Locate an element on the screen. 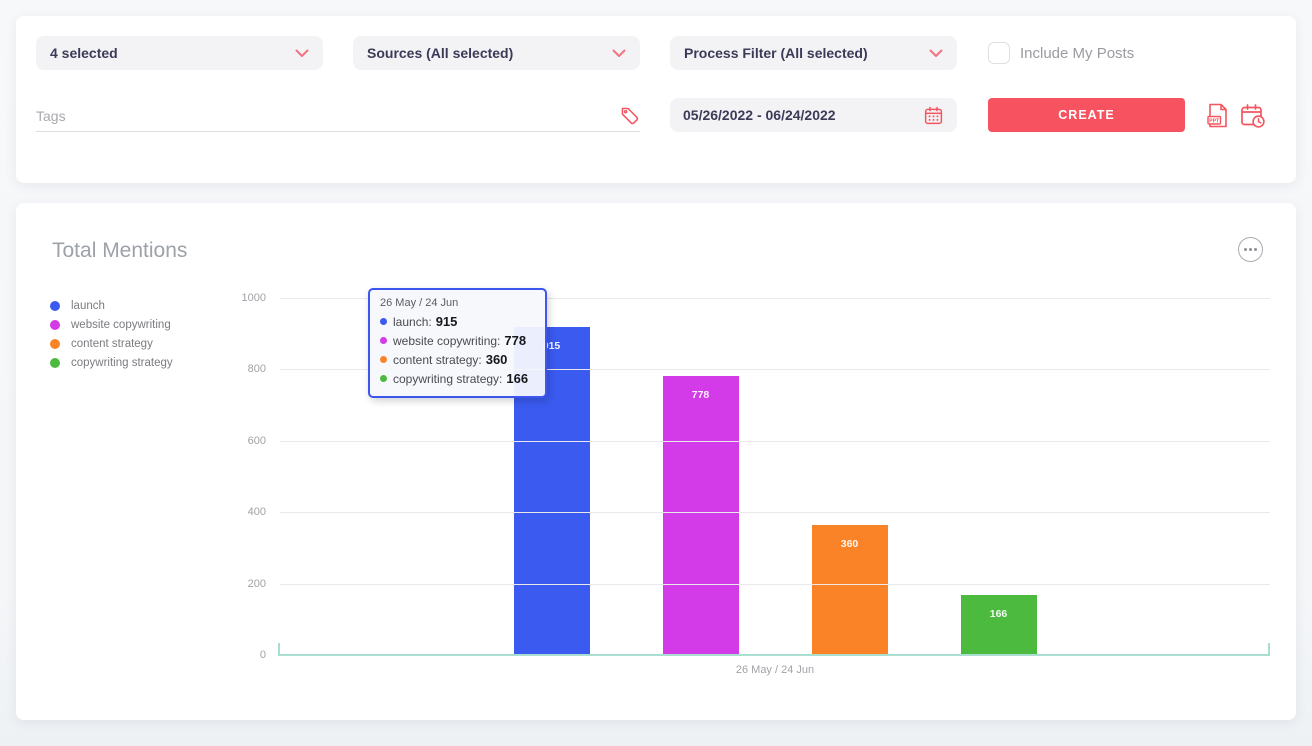  bar-value-label: 915 is located at coordinates (551, 346).